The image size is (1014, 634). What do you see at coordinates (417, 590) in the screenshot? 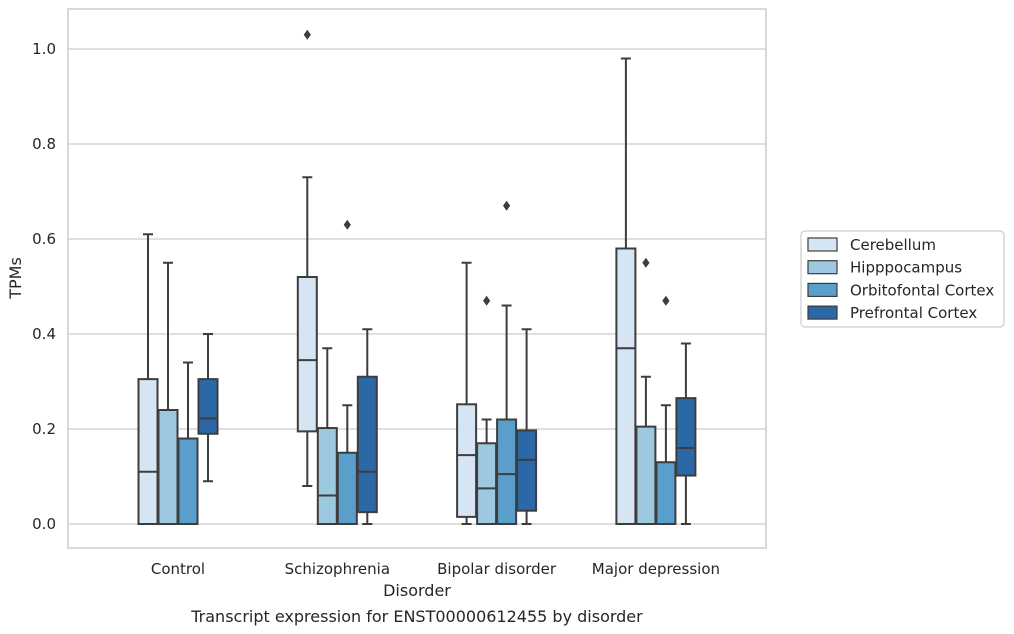
I see `x-axis-label: Disorder` at bounding box center [417, 590].